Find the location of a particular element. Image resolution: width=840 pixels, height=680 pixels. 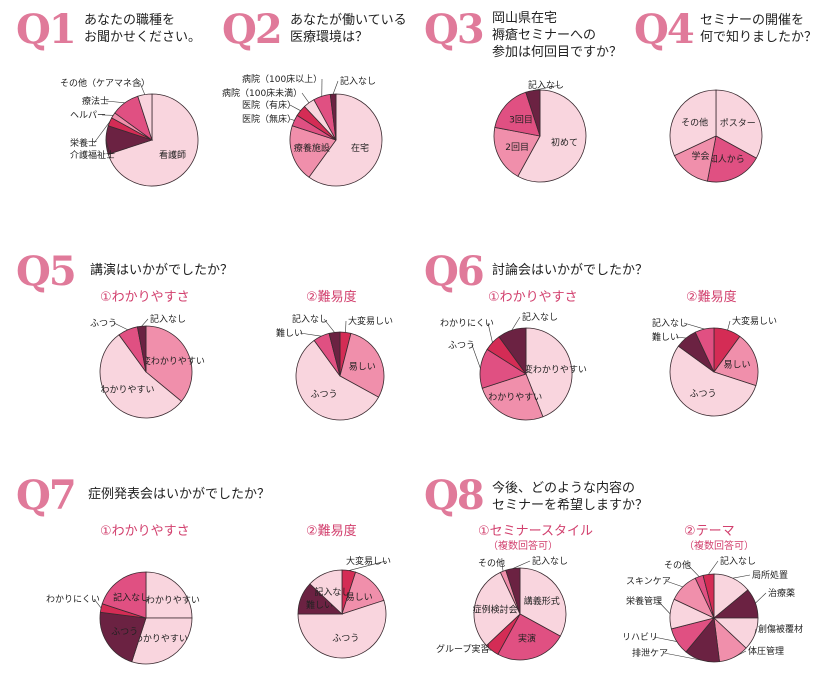

q7b-slice-label: 難しい is located at coordinates (319, 605).